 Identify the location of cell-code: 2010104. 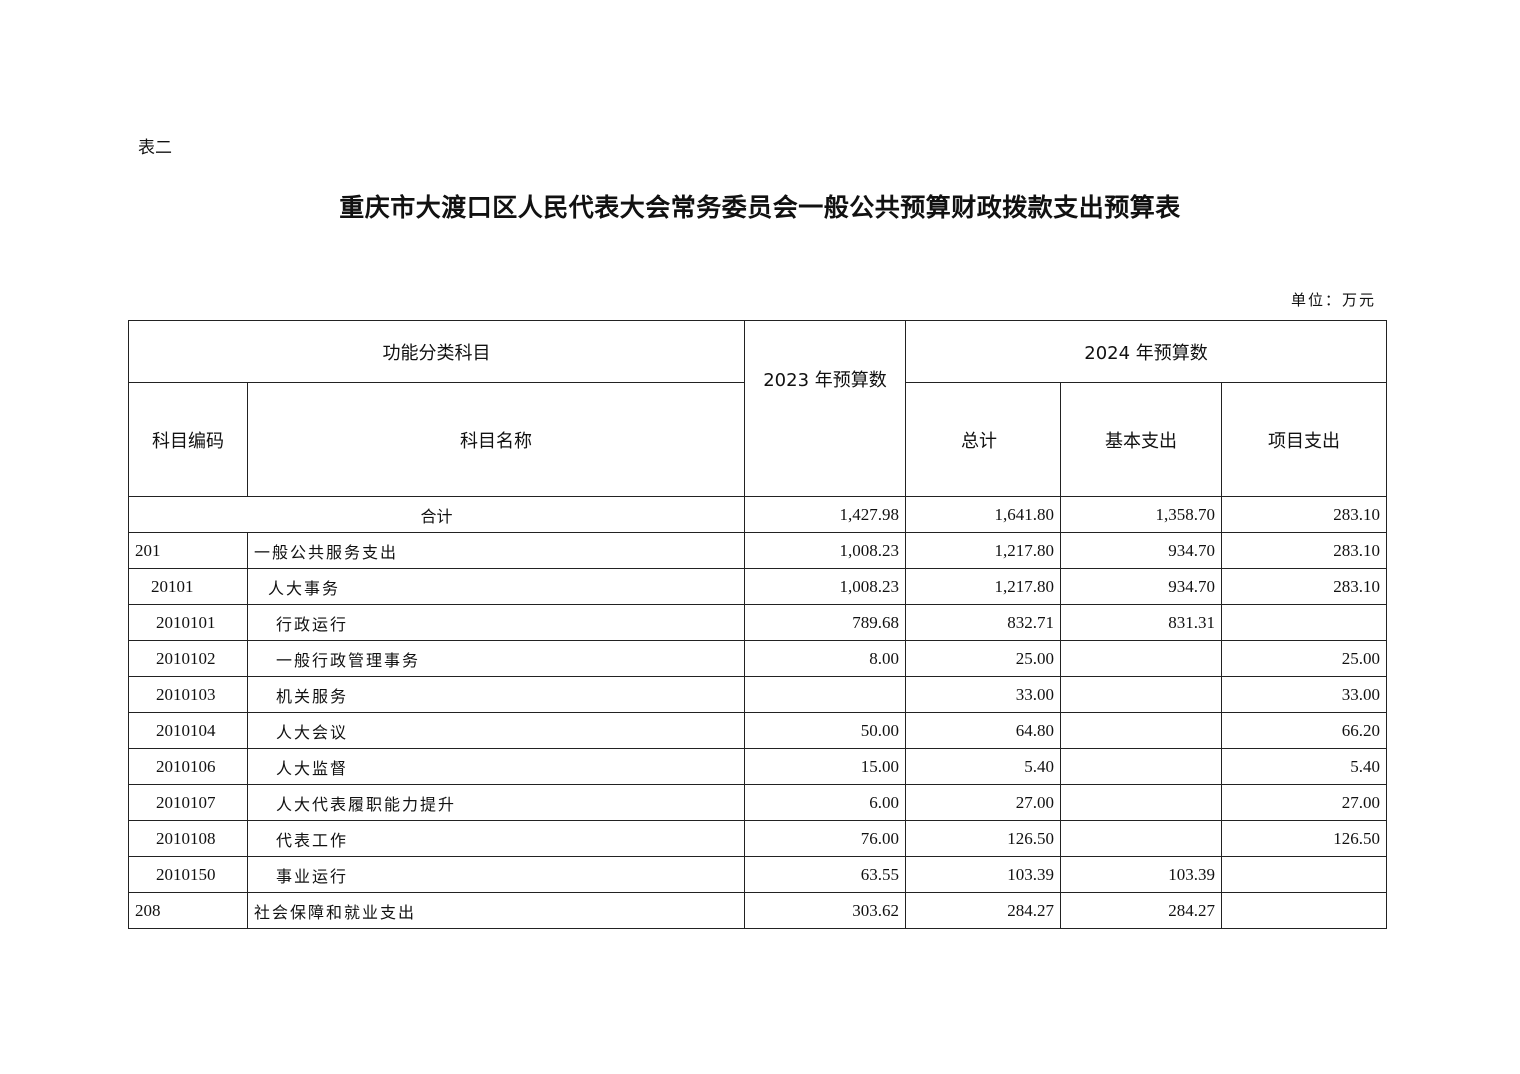
(188, 730).